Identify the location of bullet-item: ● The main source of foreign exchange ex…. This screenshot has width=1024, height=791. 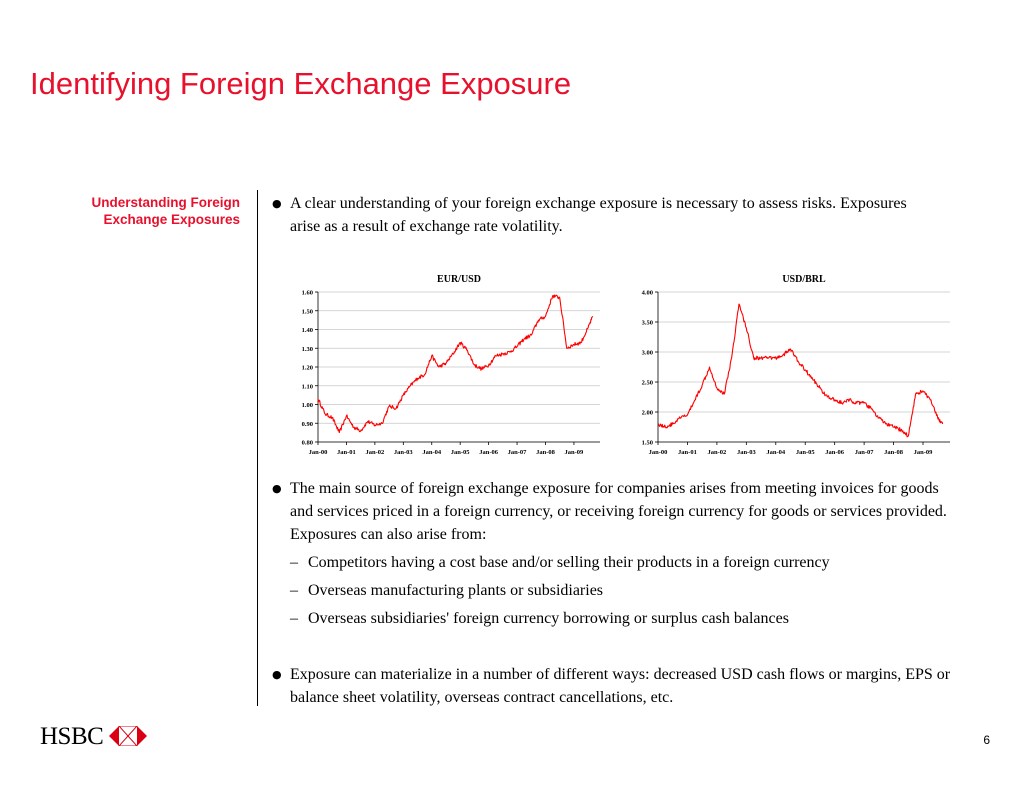
(612, 511).